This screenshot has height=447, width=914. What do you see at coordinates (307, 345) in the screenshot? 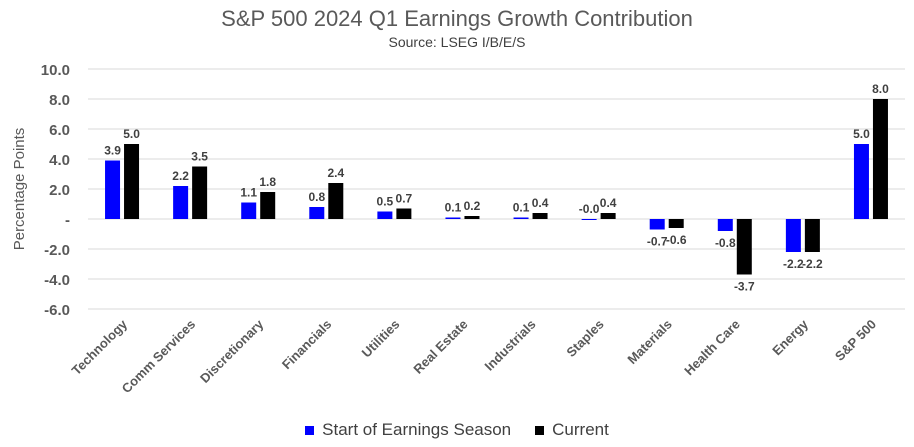
I see `x-tick-label: Financials` at bounding box center [307, 345].